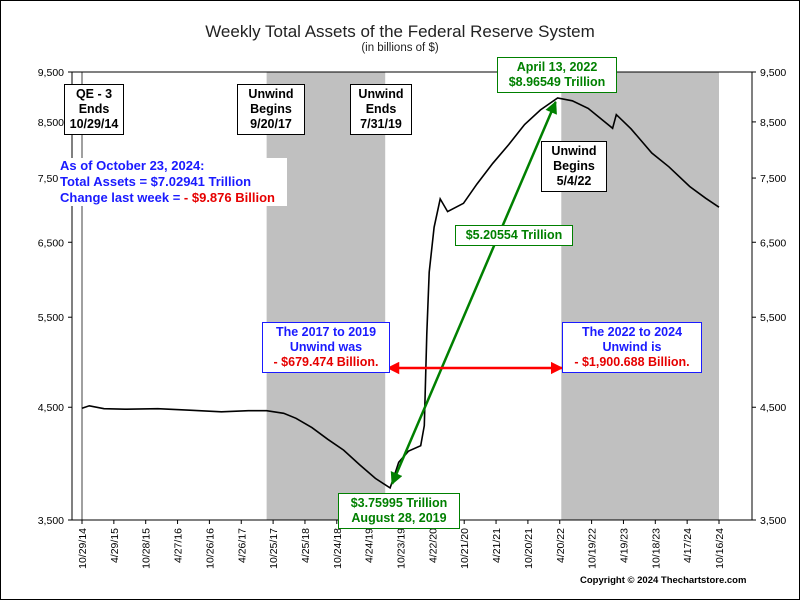 This screenshot has width=800, height=600. I want to click on x-tick-label: 4/24/19, so click(370, 545).